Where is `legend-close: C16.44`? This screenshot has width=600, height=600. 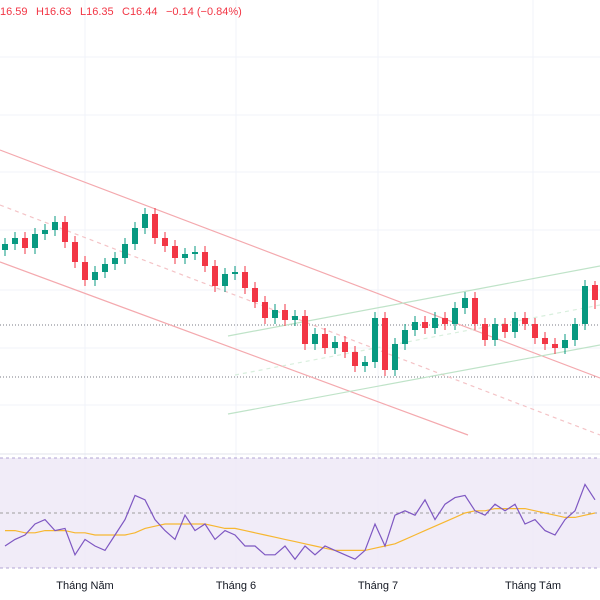 legend-close: C16.44 is located at coordinates (139, 12).